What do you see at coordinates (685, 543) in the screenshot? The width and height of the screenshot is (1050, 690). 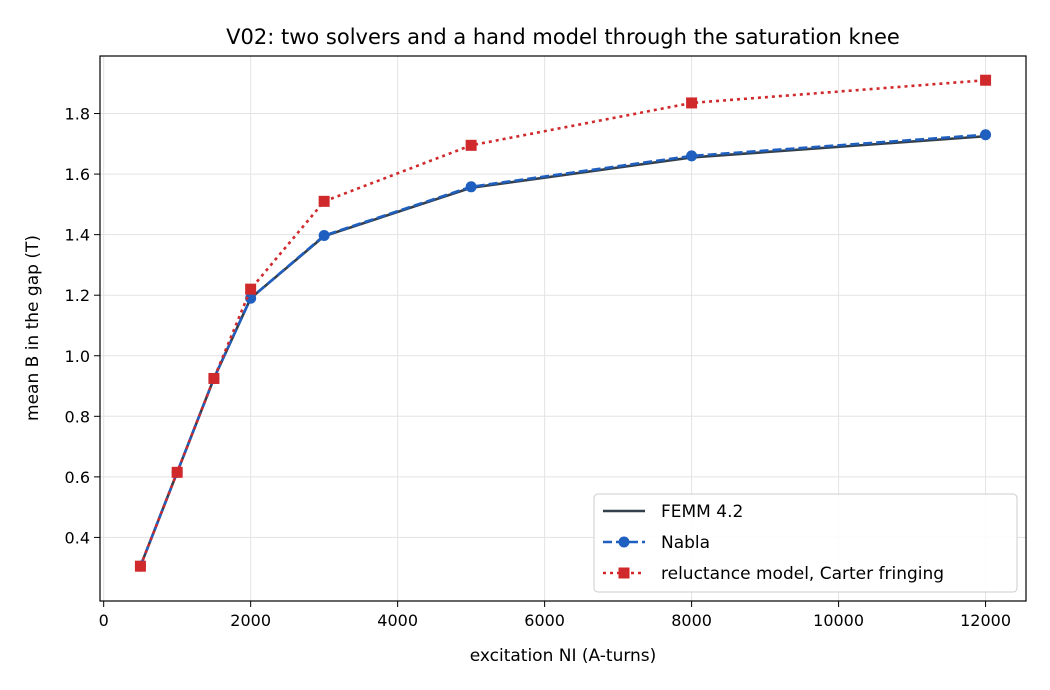 I see `legend-label: Nabla` at bounding box center [685, 543].